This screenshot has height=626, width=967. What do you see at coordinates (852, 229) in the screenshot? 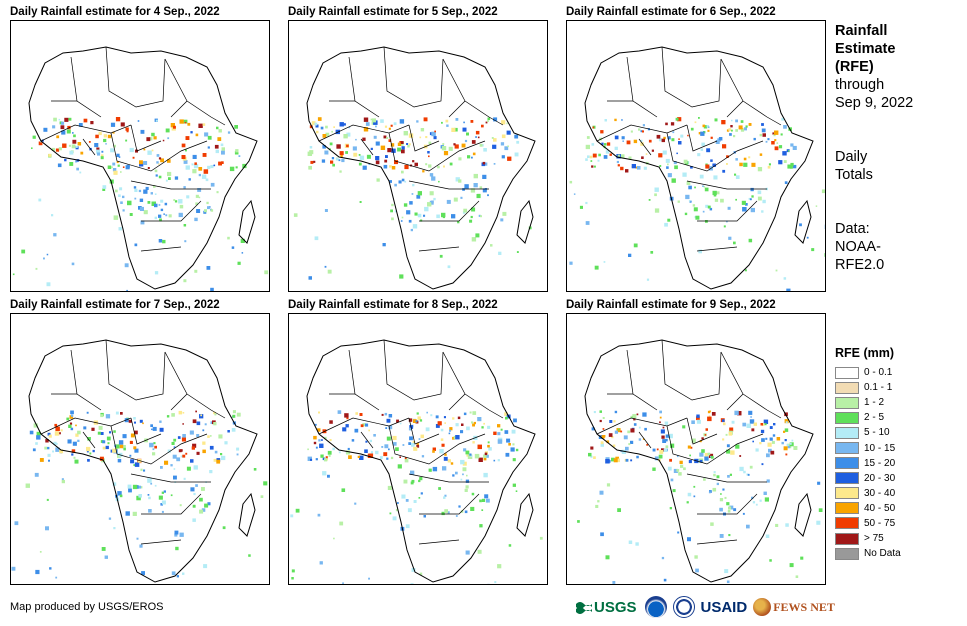
I see `data-line1: Data:` at bounding box center [852, 229].